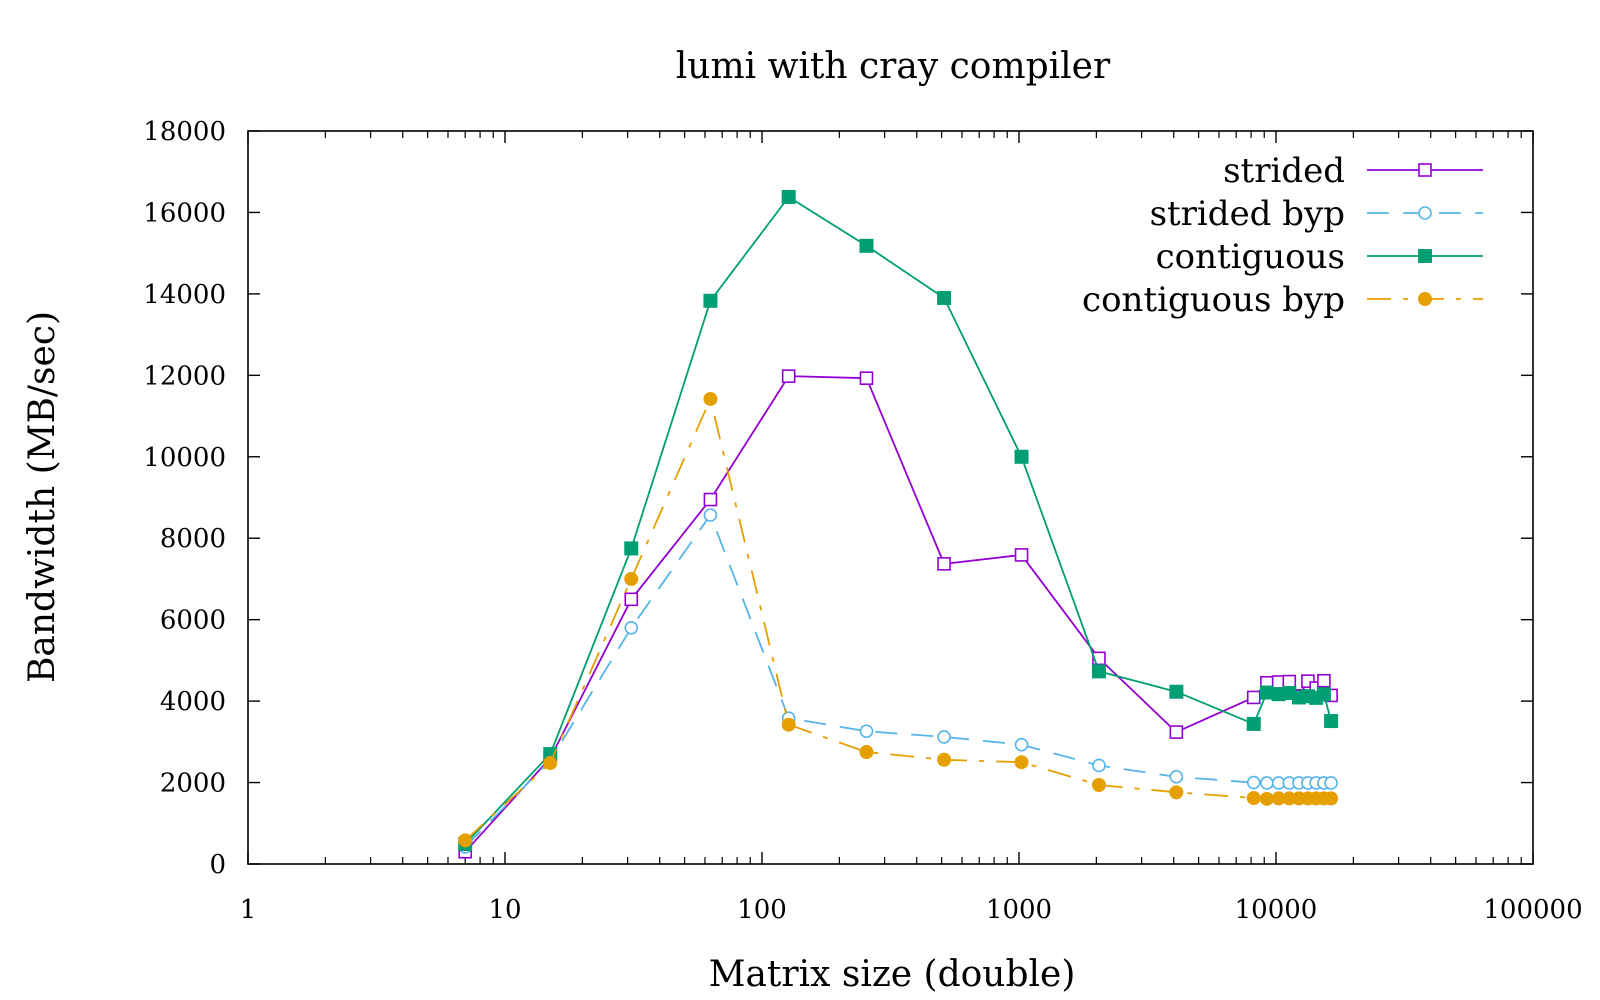 This screenshot has width=1600, height=1000. Describe the element at coordinates (504, 910) in the screenshot. I see `x-tick-label: 10` at that location.